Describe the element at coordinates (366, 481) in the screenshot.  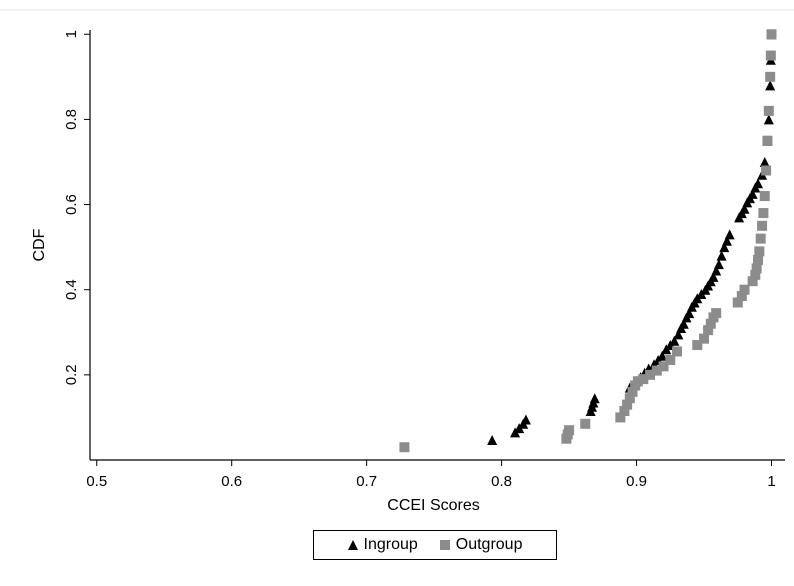
I see `x-tick-label-2: 0.7` at that location.